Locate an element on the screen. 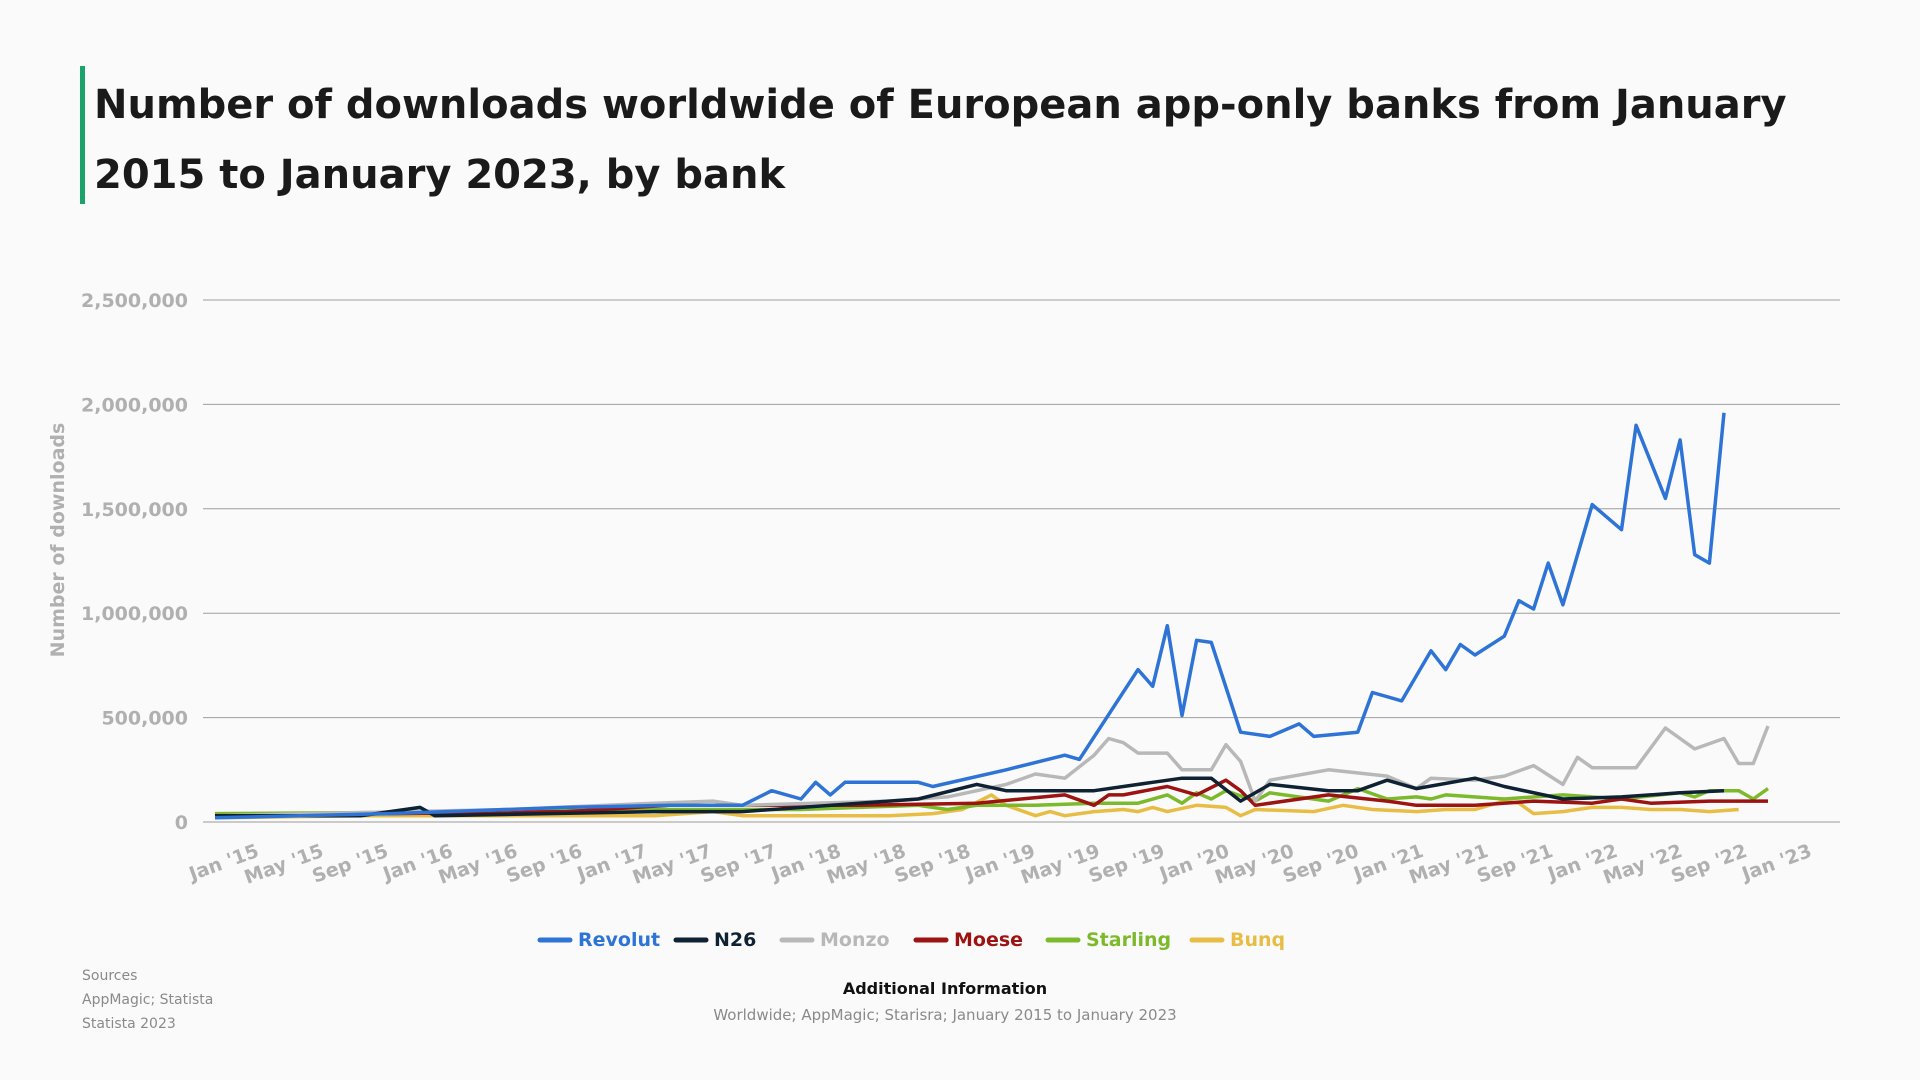 The height and width of the screenshot is (1080, 1920). y-tick-label: 1,500,000 is located at coordinates (134, 510).